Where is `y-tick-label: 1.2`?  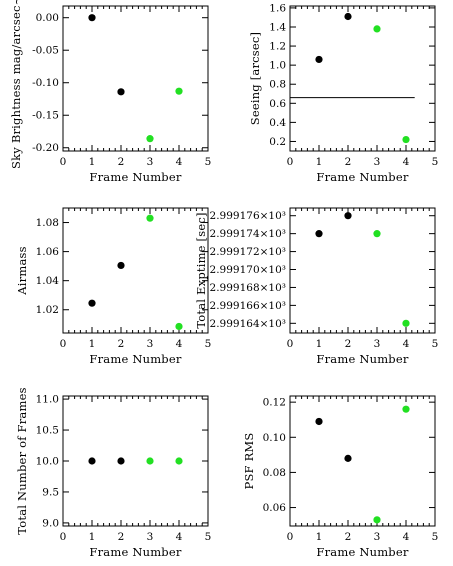 y-tick-label: 1.2 is located at coordinates (277, 47).